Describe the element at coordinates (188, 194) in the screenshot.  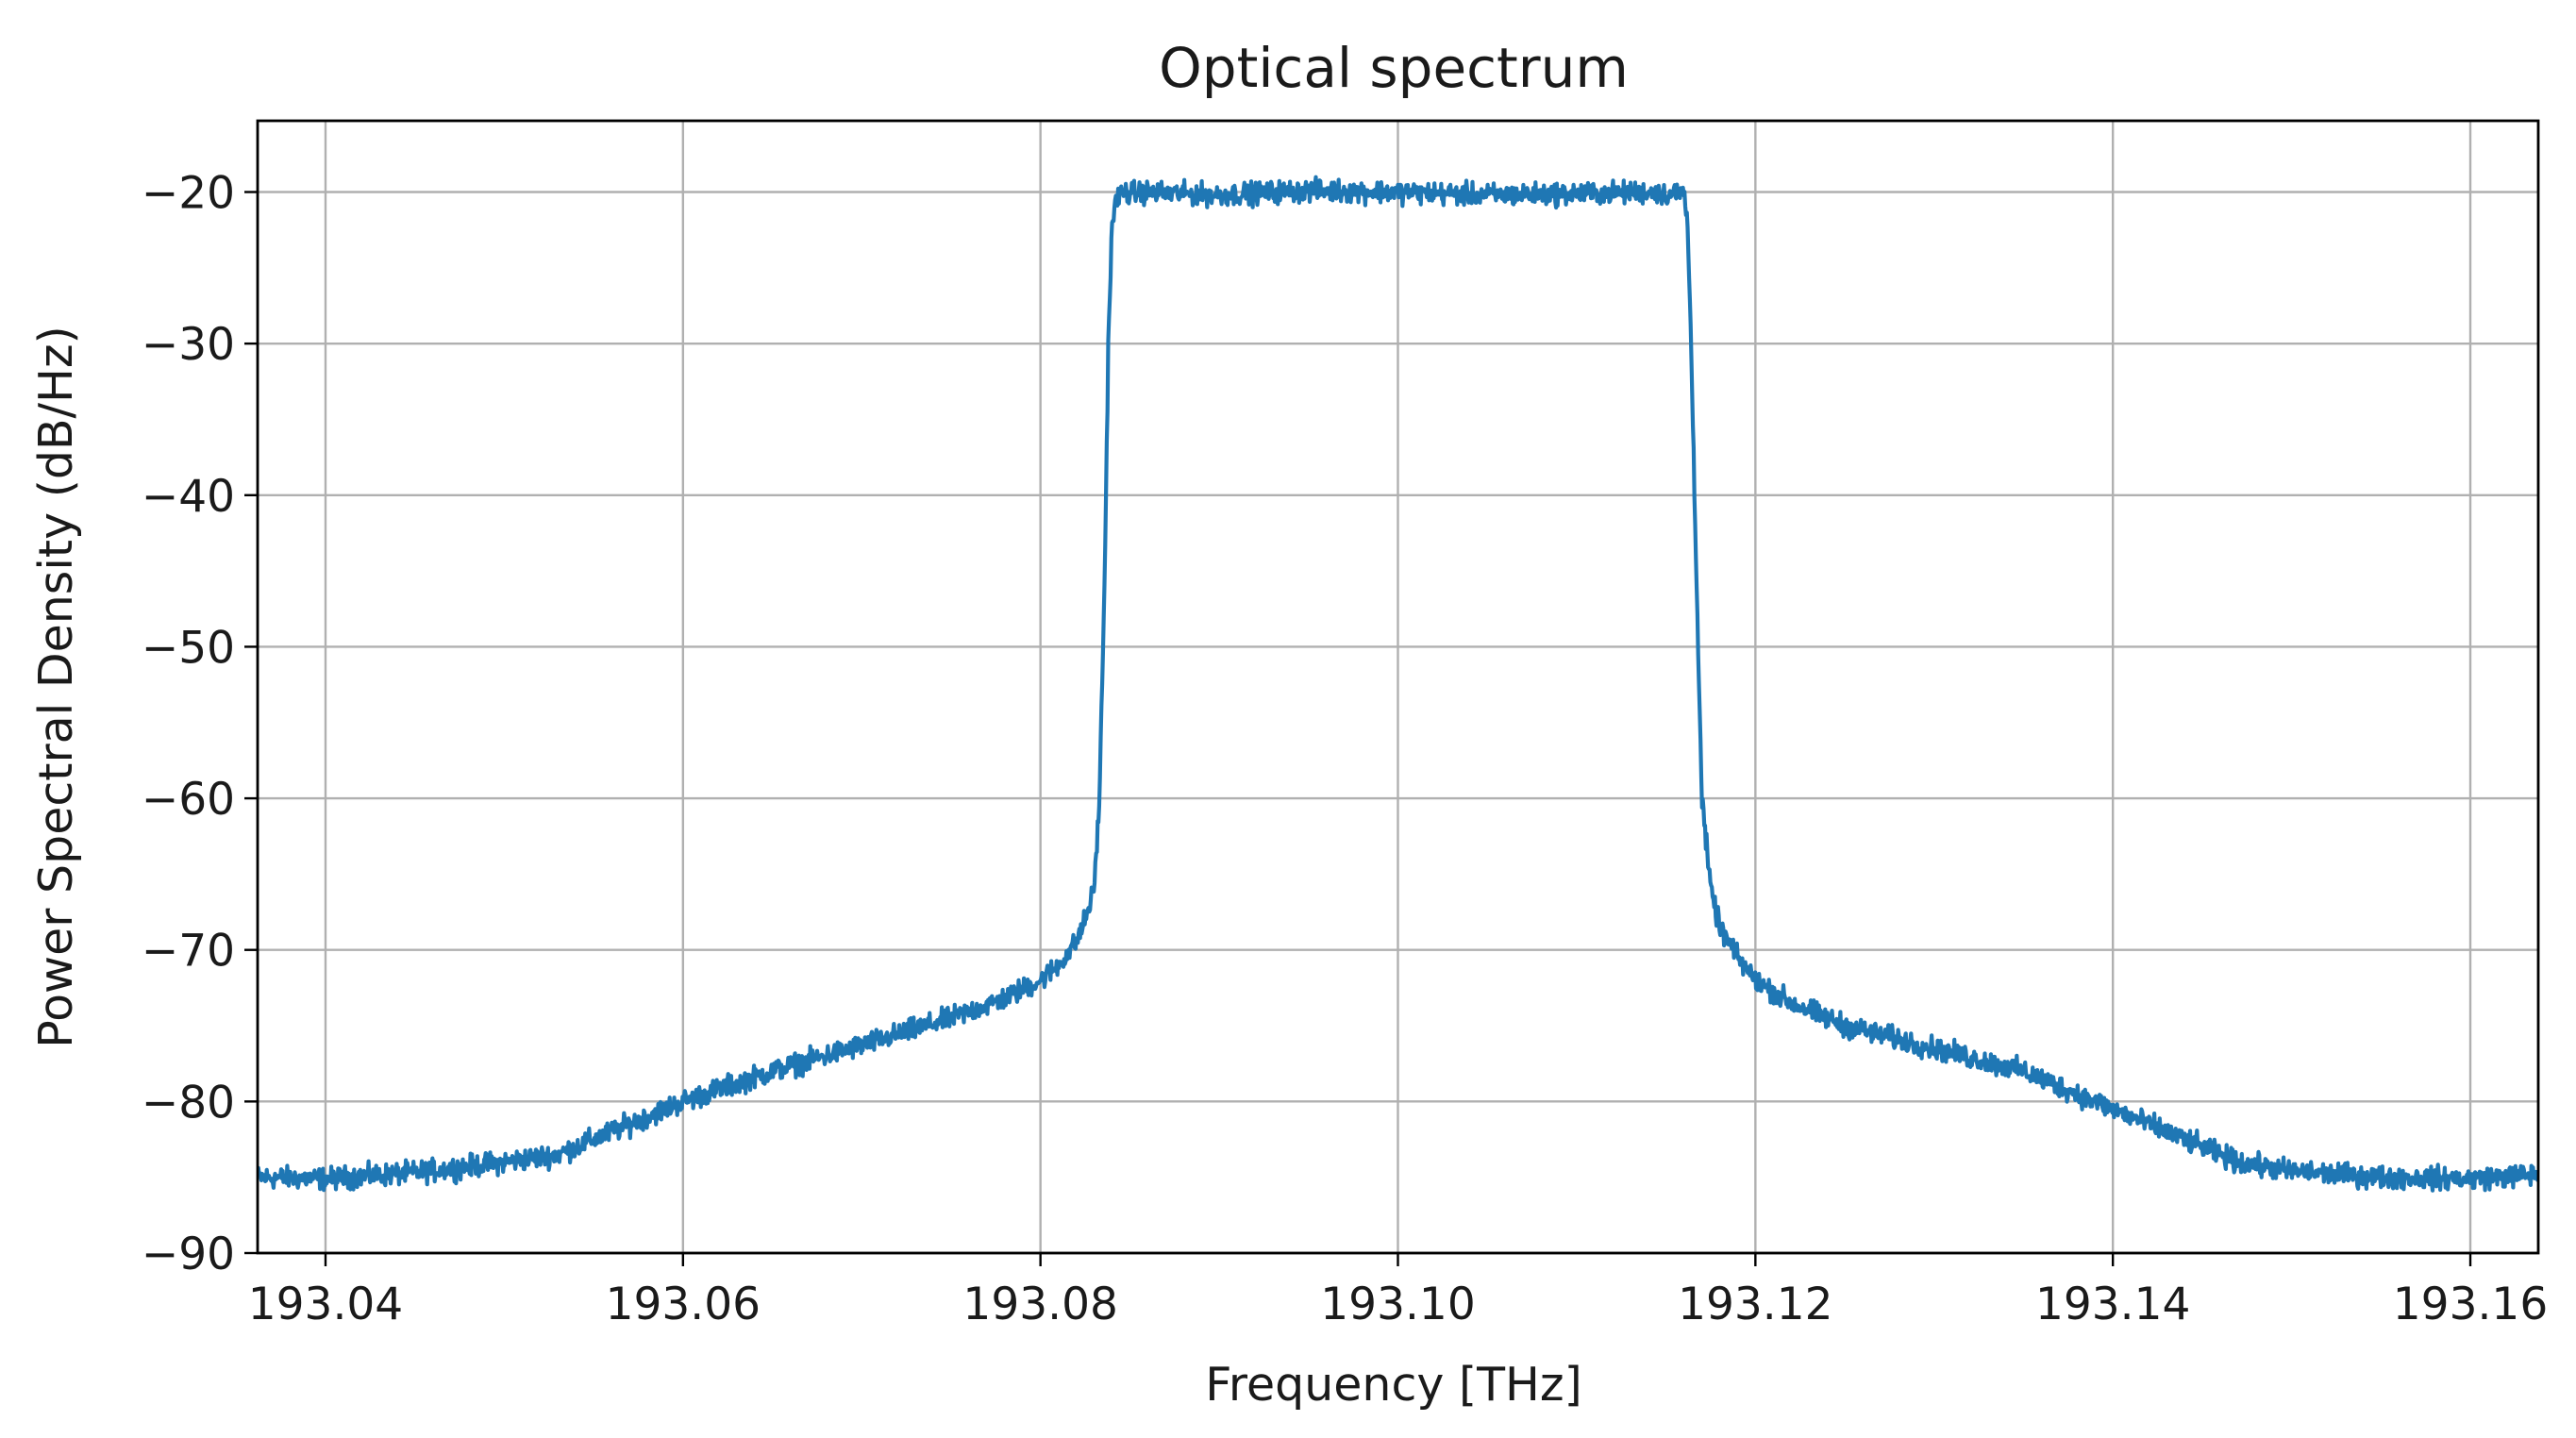
I see `y-tick-label: −20` at that location.